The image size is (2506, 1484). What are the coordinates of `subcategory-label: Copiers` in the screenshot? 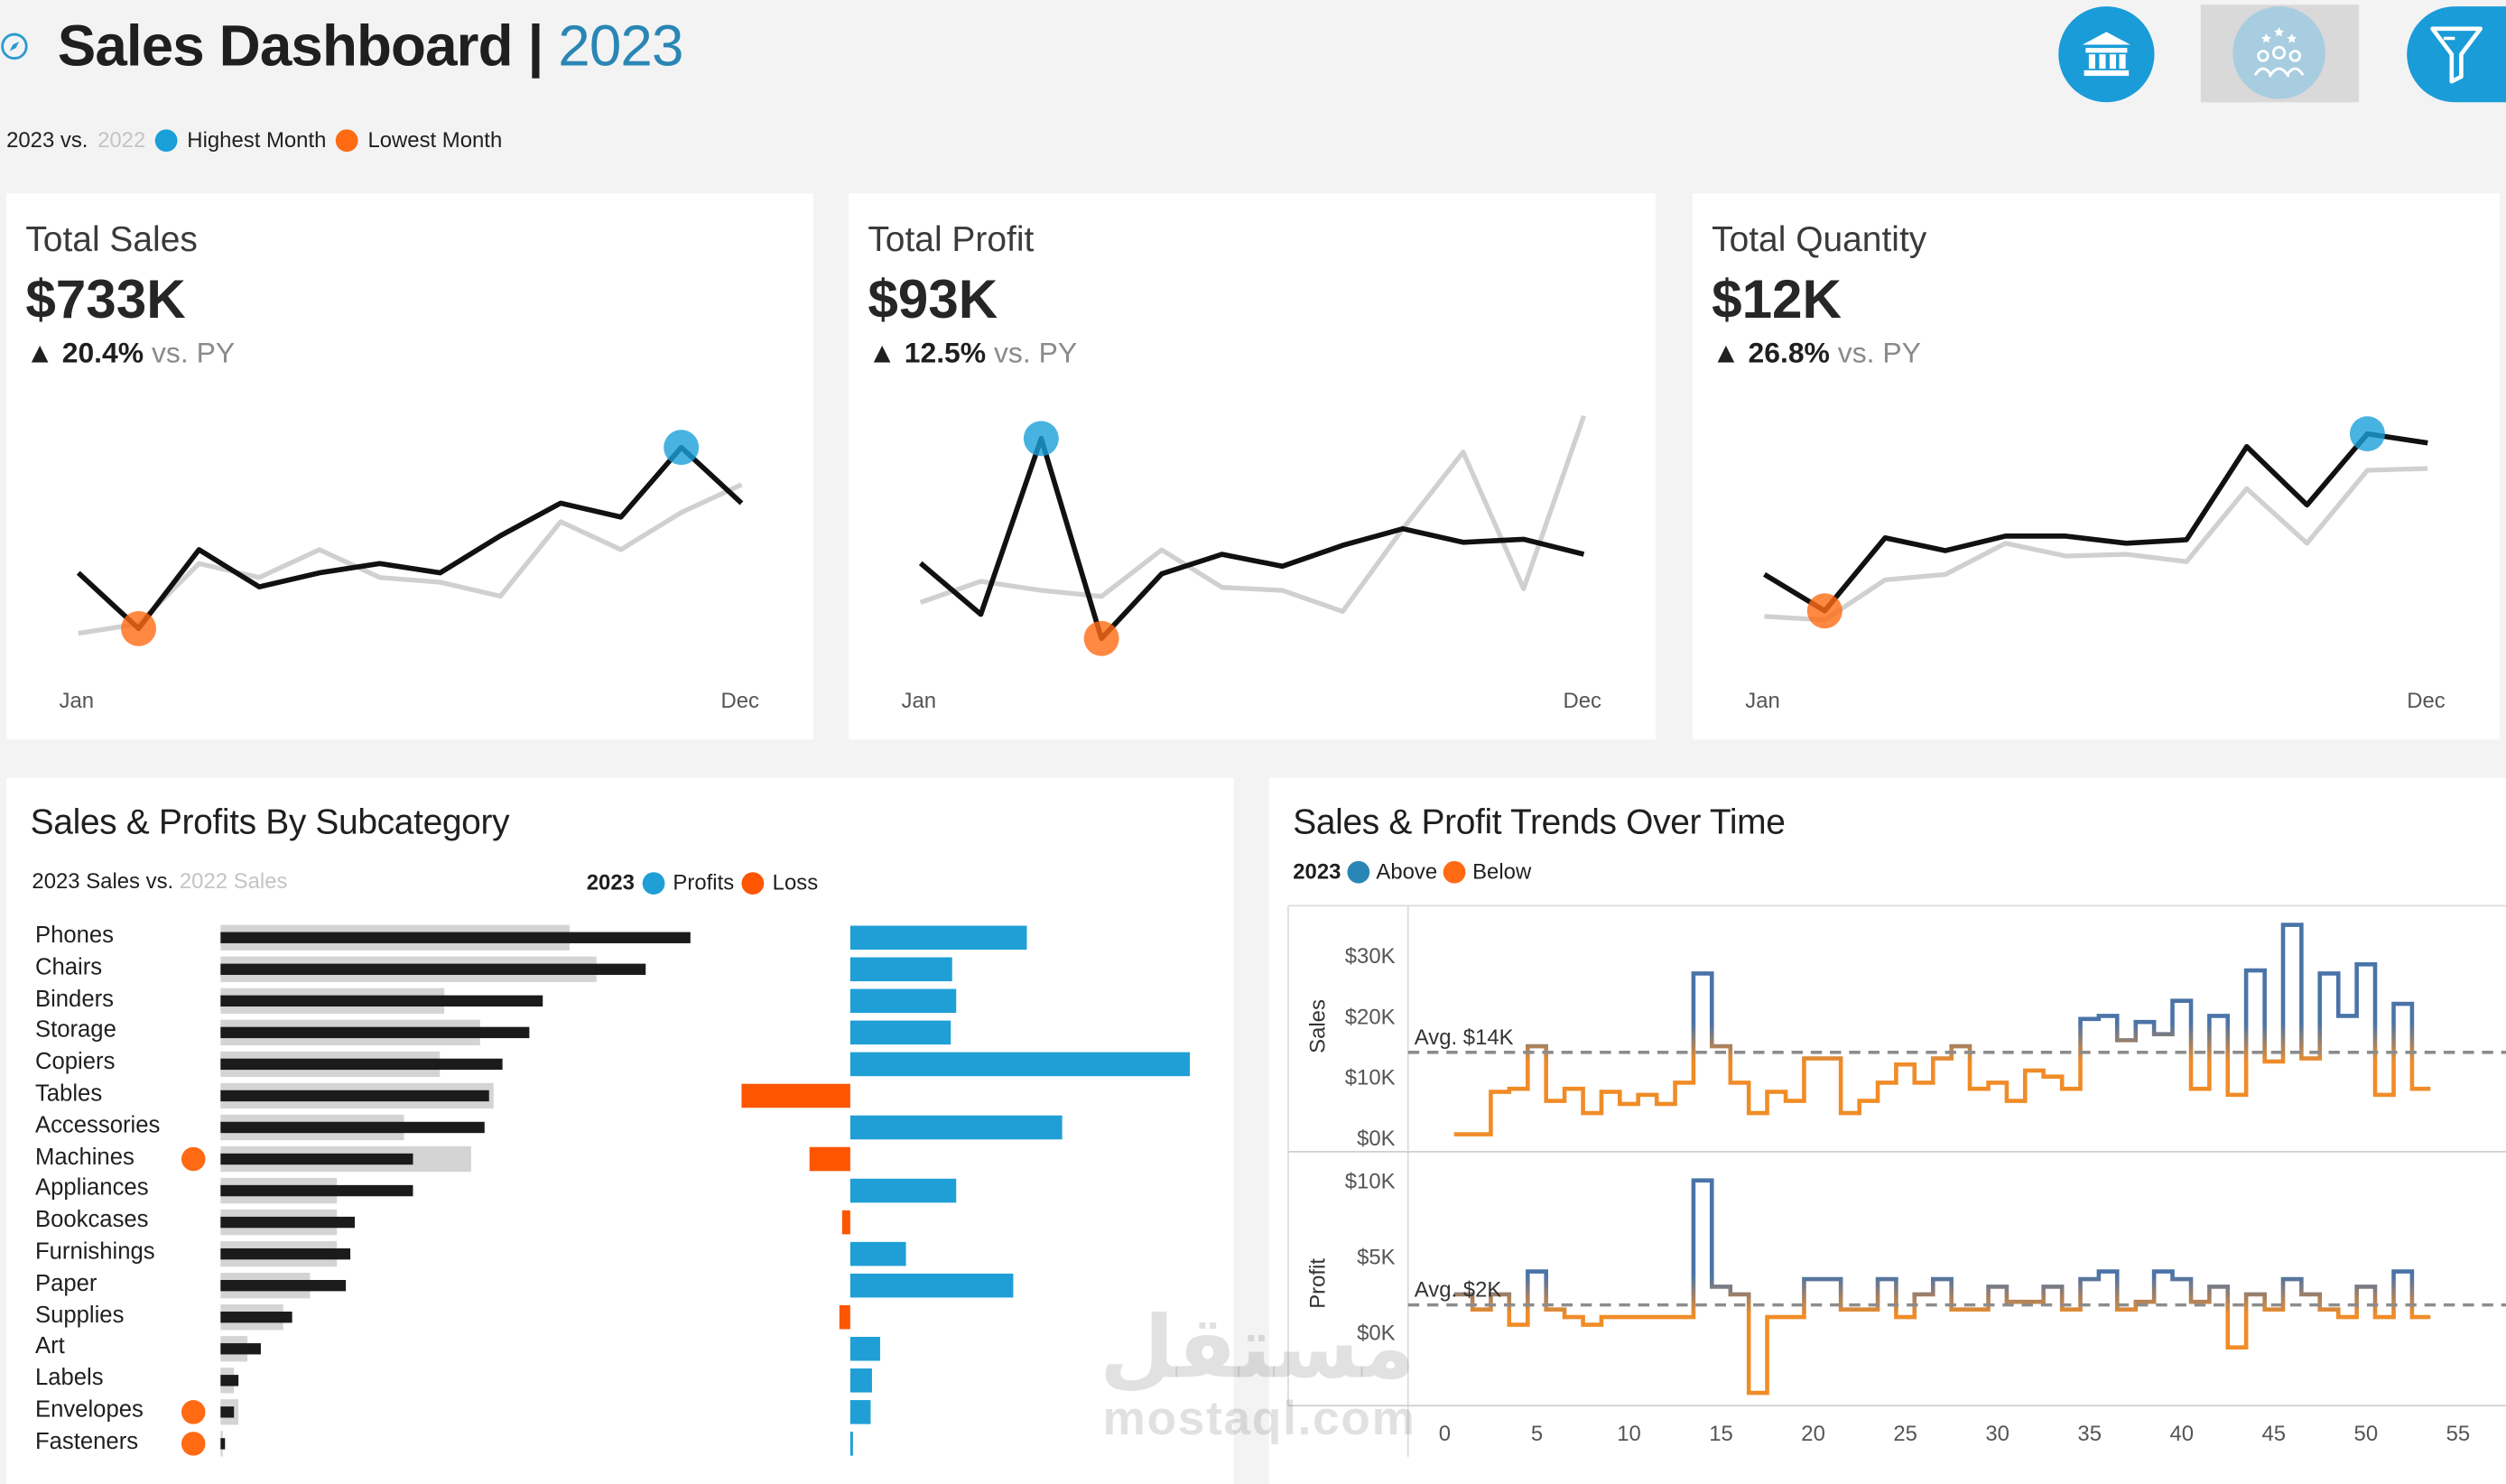 It's located at (75, 1063).